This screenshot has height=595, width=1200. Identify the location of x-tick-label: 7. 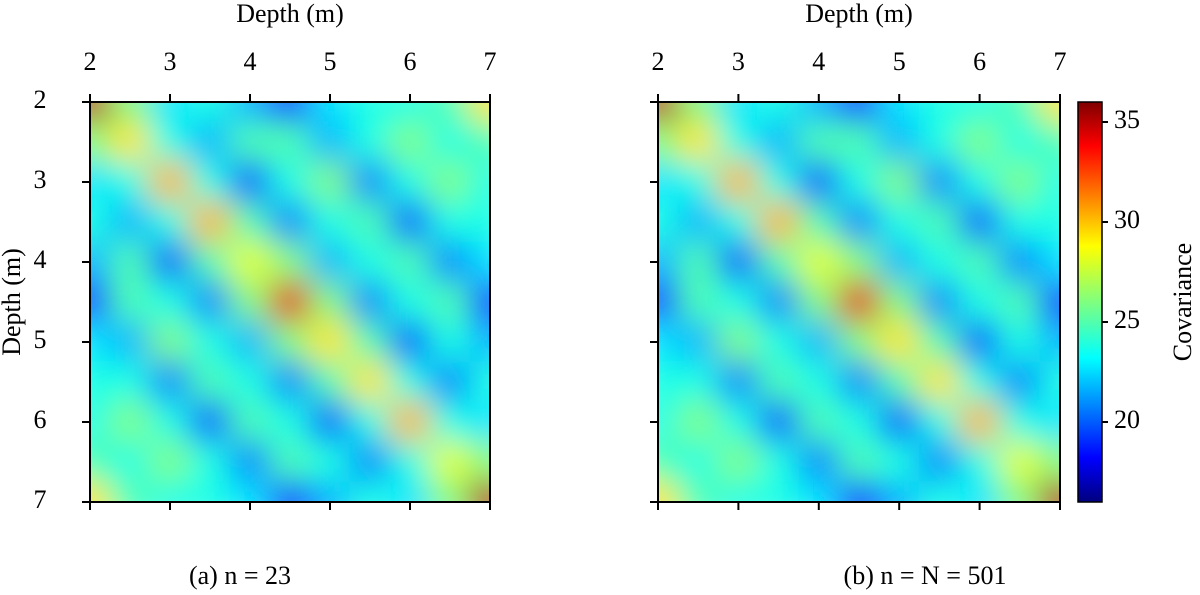
(1060, 61).